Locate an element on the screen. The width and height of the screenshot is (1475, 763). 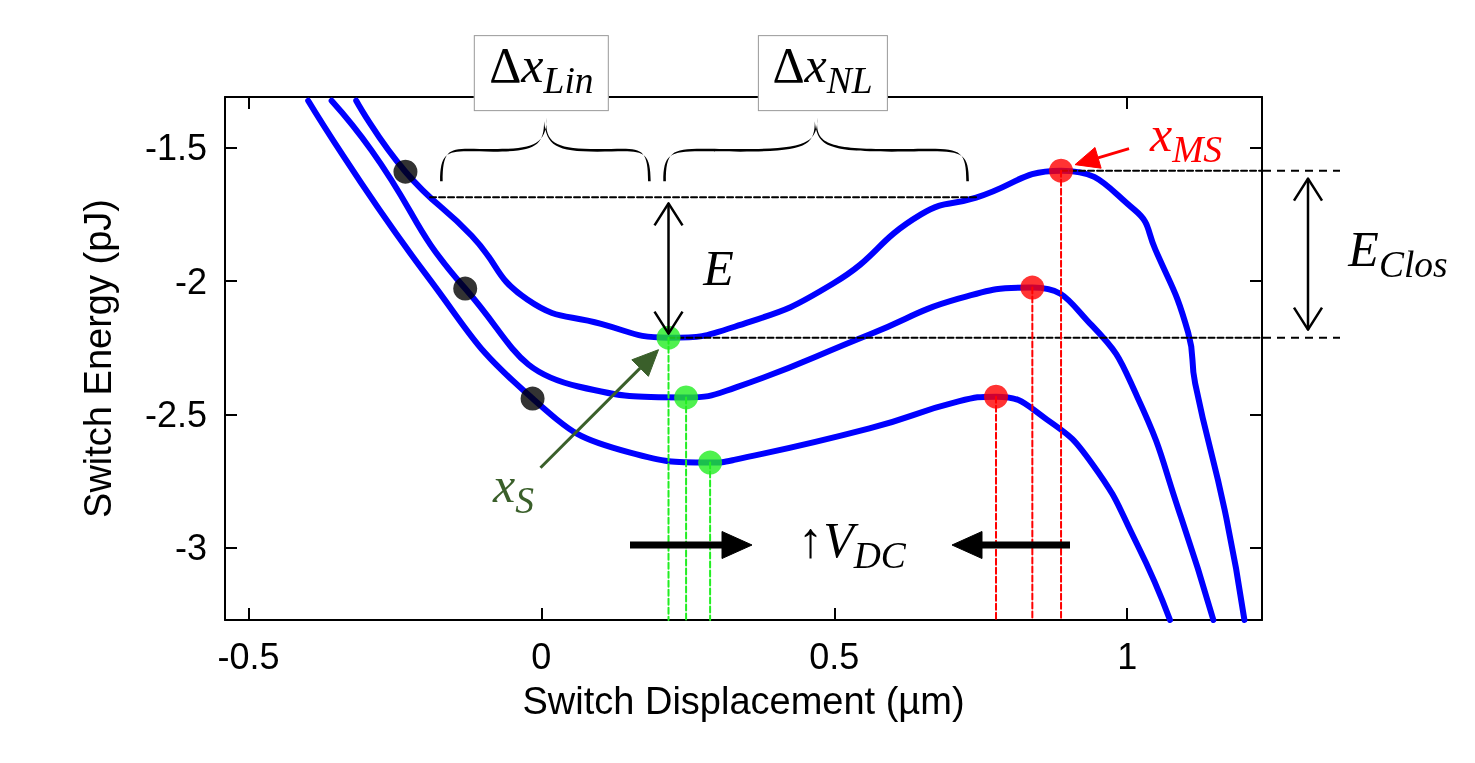
x-tick-label: 1 is located at coordinates (1127, 656).